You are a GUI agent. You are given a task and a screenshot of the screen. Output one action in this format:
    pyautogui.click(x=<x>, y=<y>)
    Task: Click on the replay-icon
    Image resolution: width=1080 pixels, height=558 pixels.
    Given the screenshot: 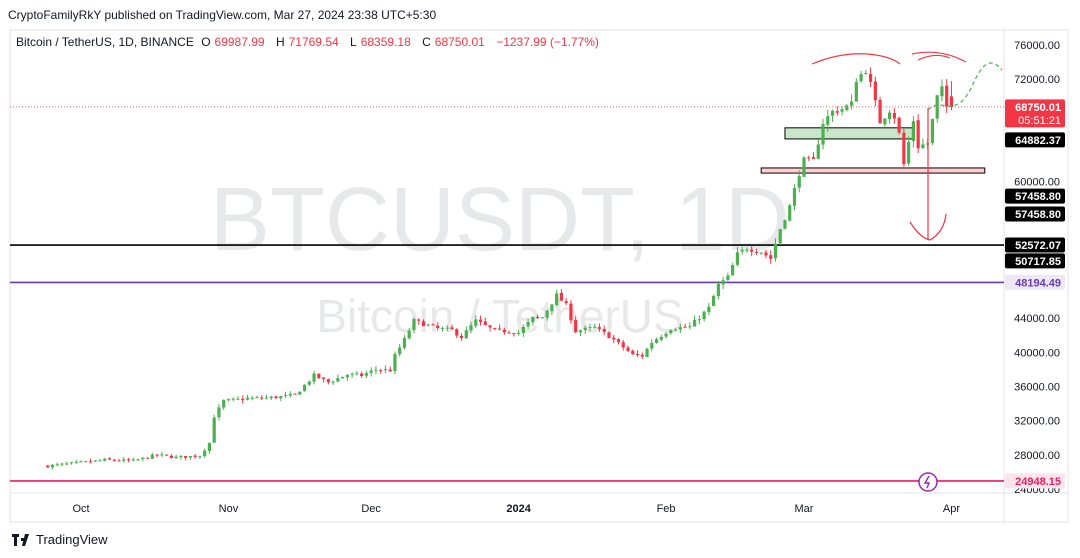 What is the action you would take?
    pyautogui.click(x=928, y=482)
    